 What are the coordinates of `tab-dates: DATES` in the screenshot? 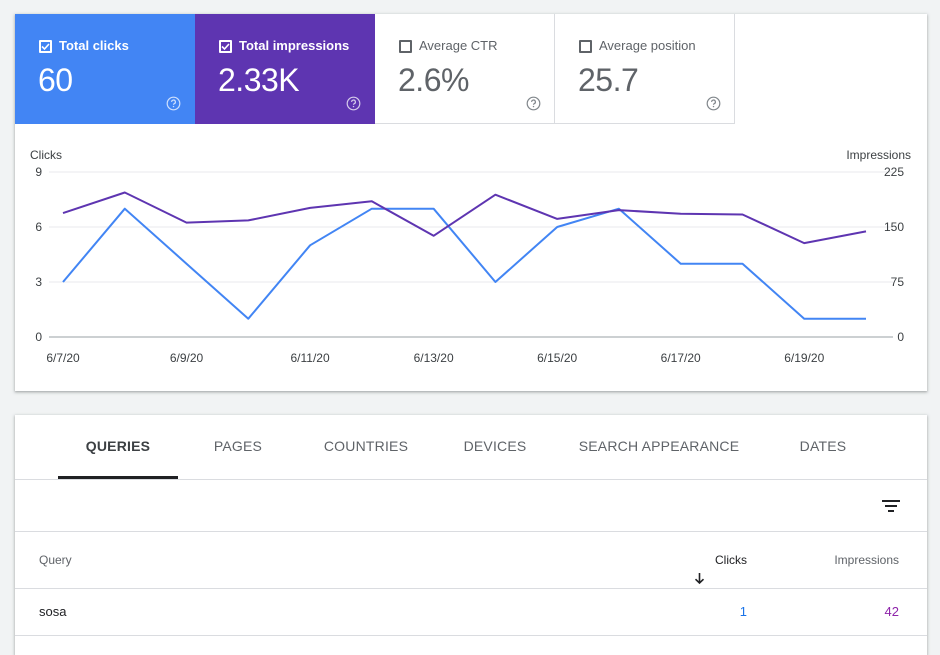 It's located at (823, 446).